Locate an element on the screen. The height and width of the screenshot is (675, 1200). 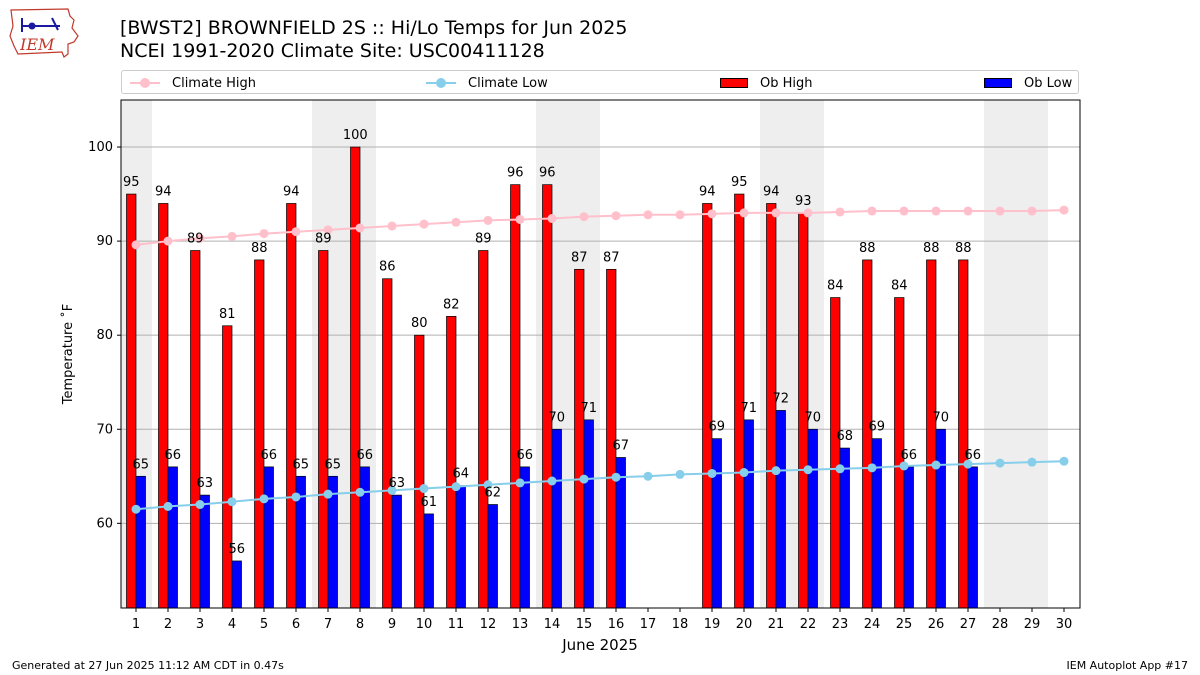
ob-high-value-label: 82 is located at coordinates (451, 304).